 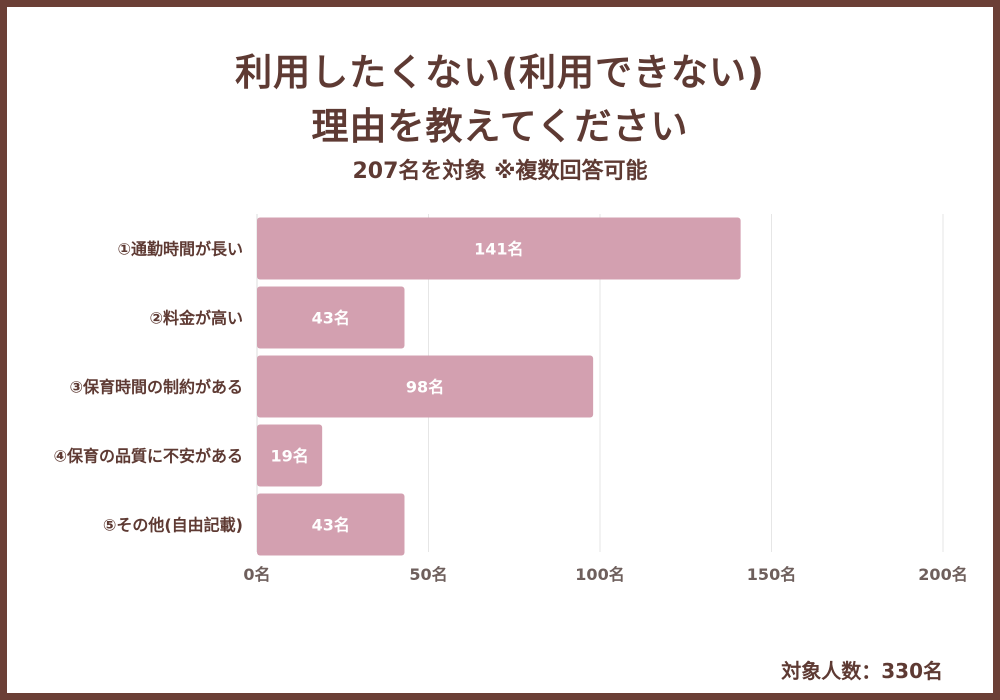 What do you see at coordinates (599, 574) in the screenshot?
I see `x-tick-label: 100名` at bounding box center [599, 574].